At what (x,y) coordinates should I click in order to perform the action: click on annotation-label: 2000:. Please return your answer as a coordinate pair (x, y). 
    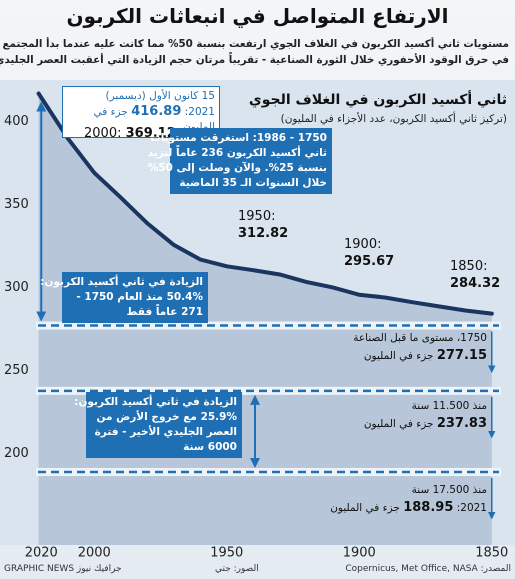
    Looking at the image, I should click on (103, 133).